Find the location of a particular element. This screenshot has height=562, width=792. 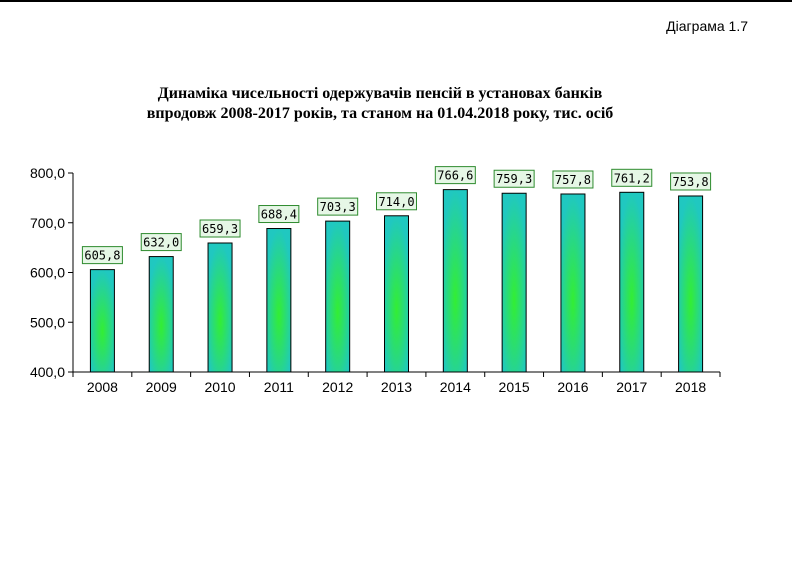

data-label: 688,4 is located at coordinates (279, 215).